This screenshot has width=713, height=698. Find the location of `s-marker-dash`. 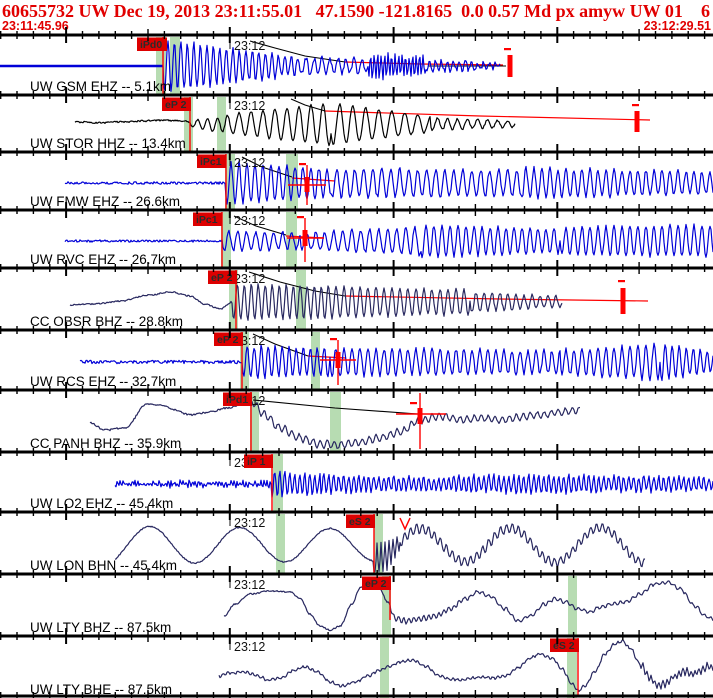

s-marker-dash is located at coordinates (333, 339).